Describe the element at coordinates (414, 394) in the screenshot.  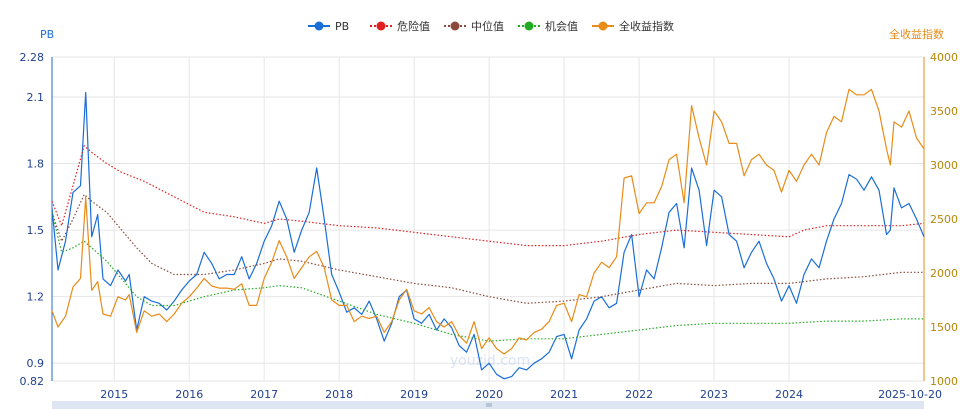
I see `x-tick-label: 2019` at that location.